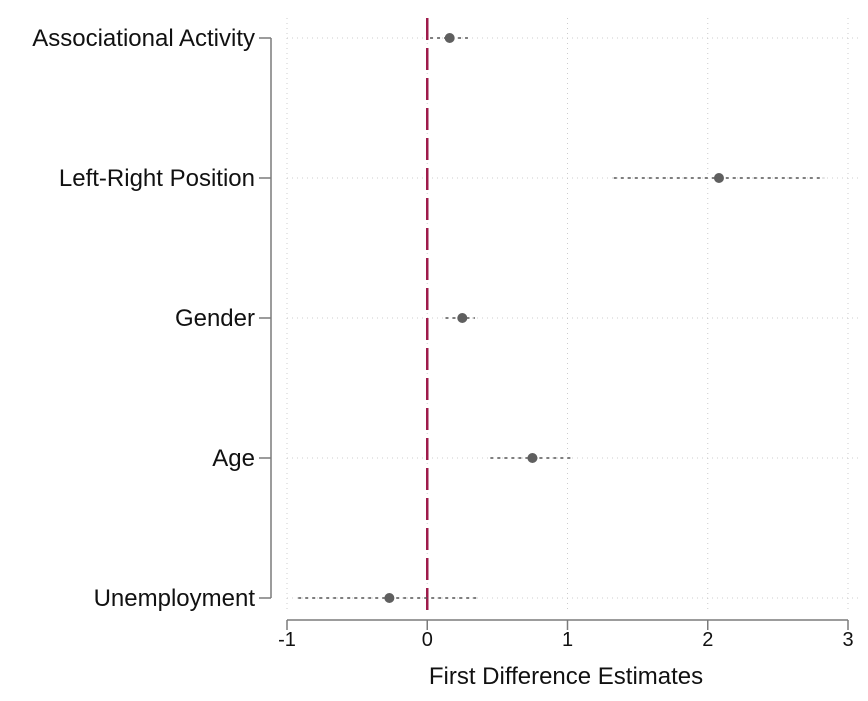 The image size is (868, 701). Describe the element at coordinates (847, 640) in the screenshot. I see `x-tick-label: 3` at that location.